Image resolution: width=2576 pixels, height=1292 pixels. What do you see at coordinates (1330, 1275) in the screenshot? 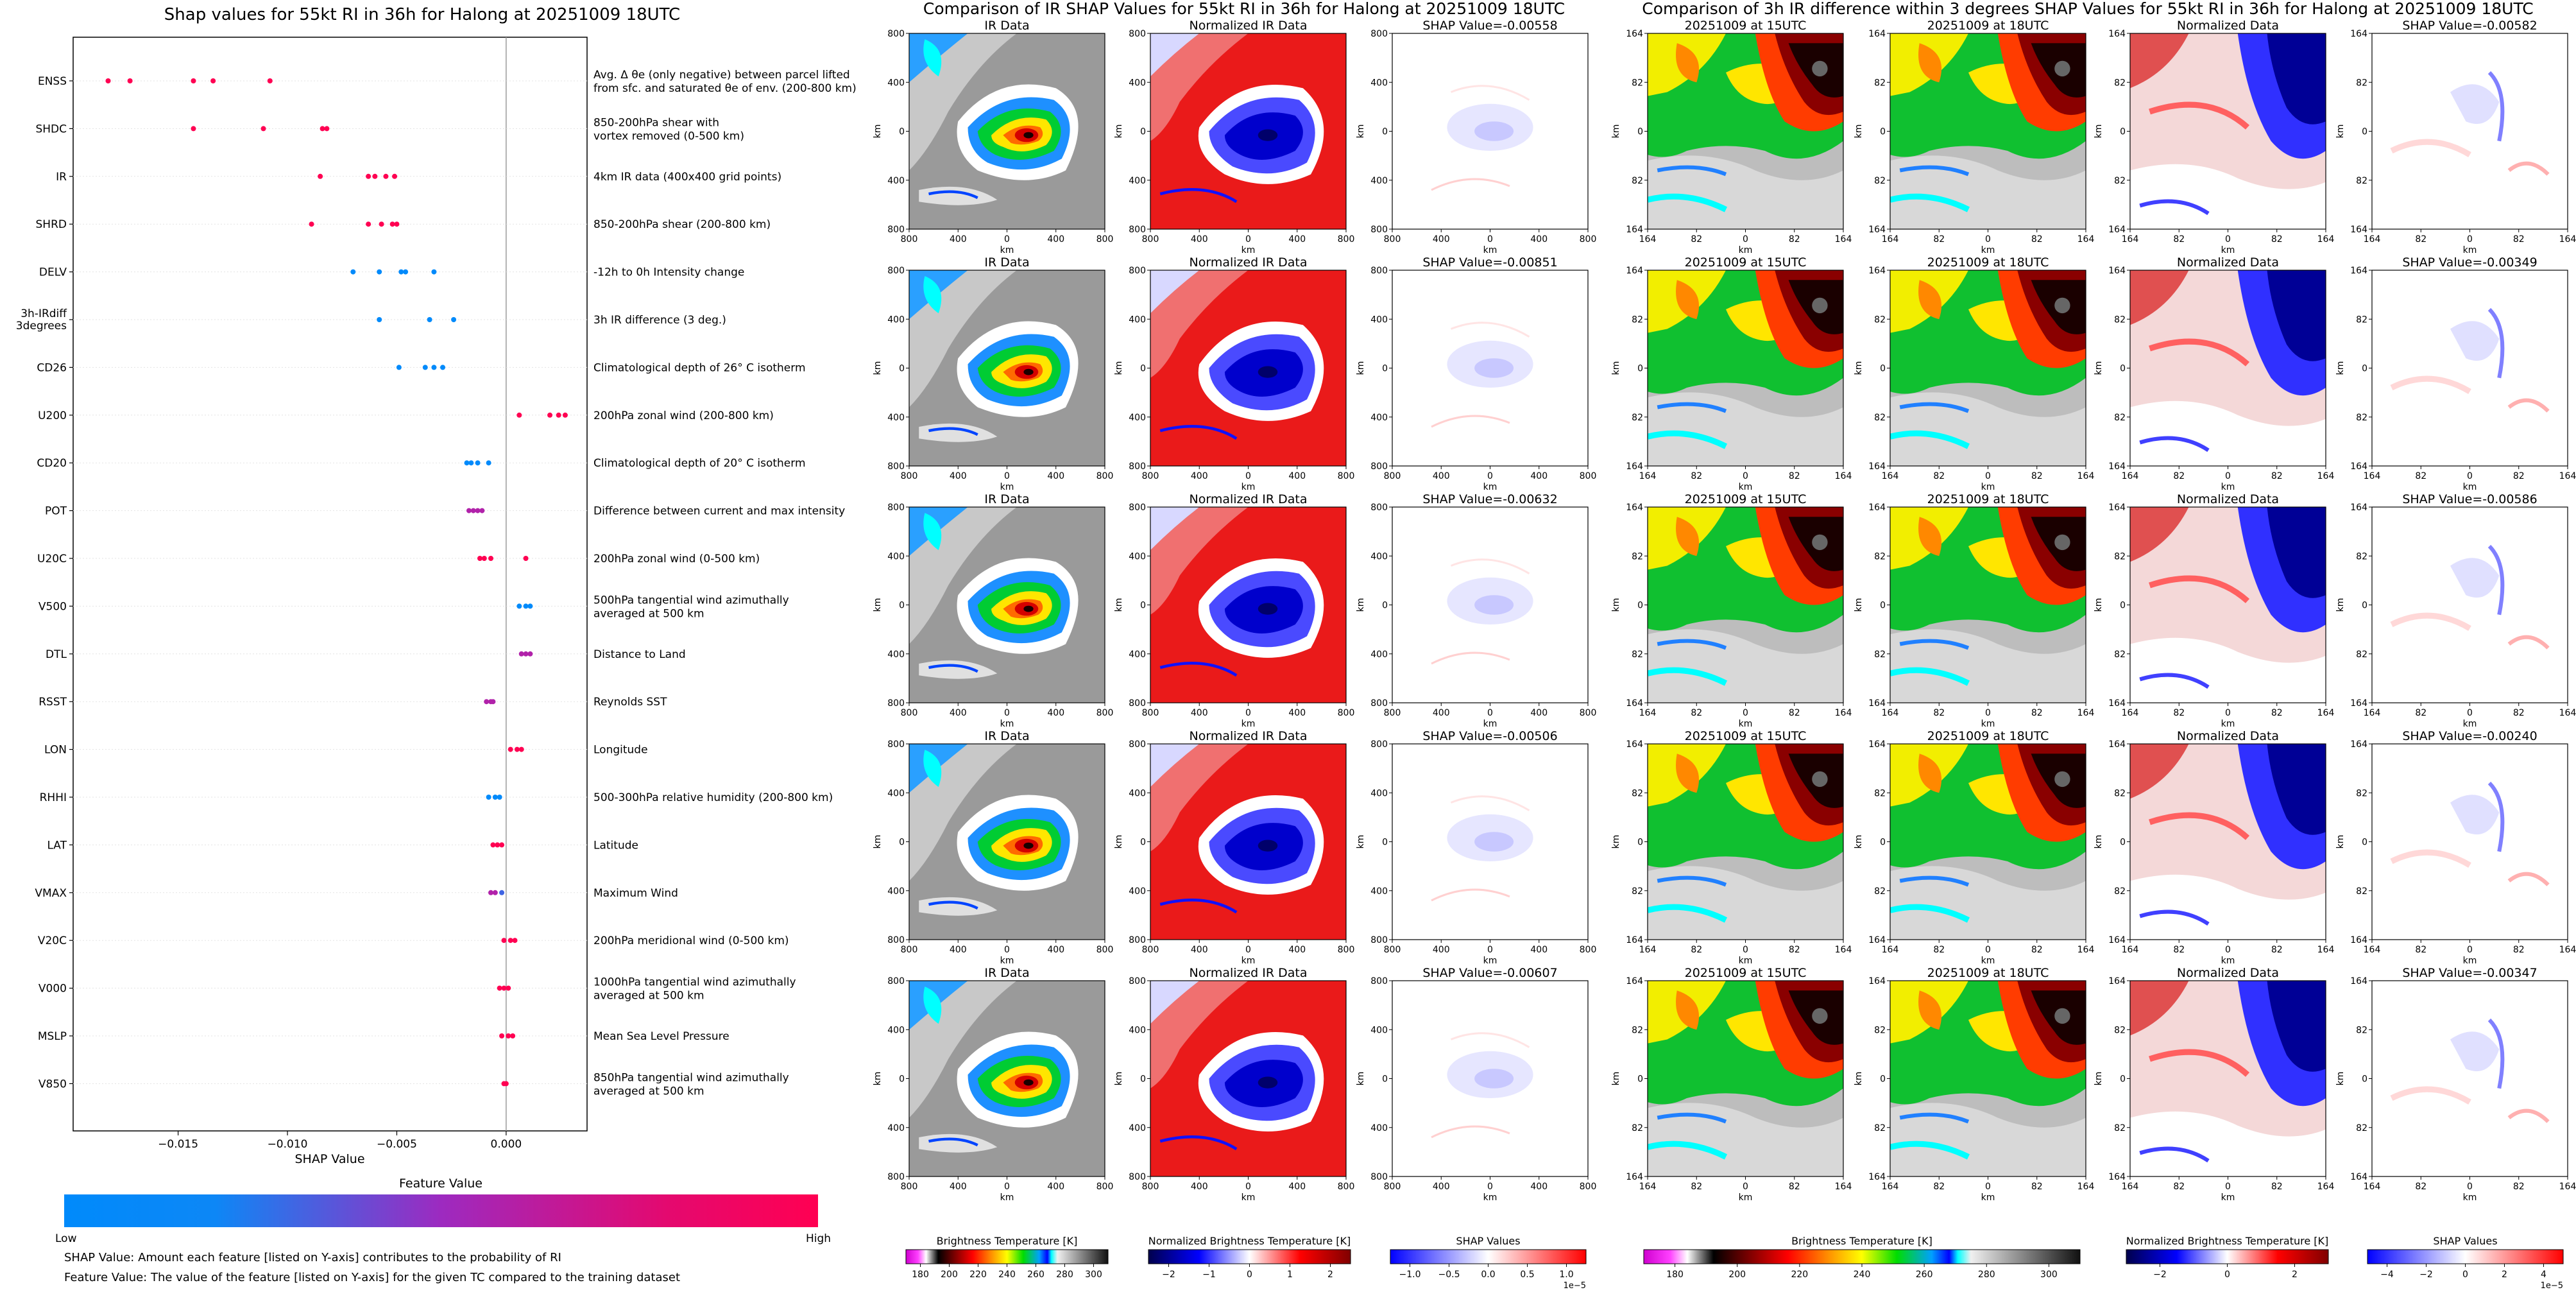
I see `colorbar-tick-label: 2` at bounding box center [1330, 1275].